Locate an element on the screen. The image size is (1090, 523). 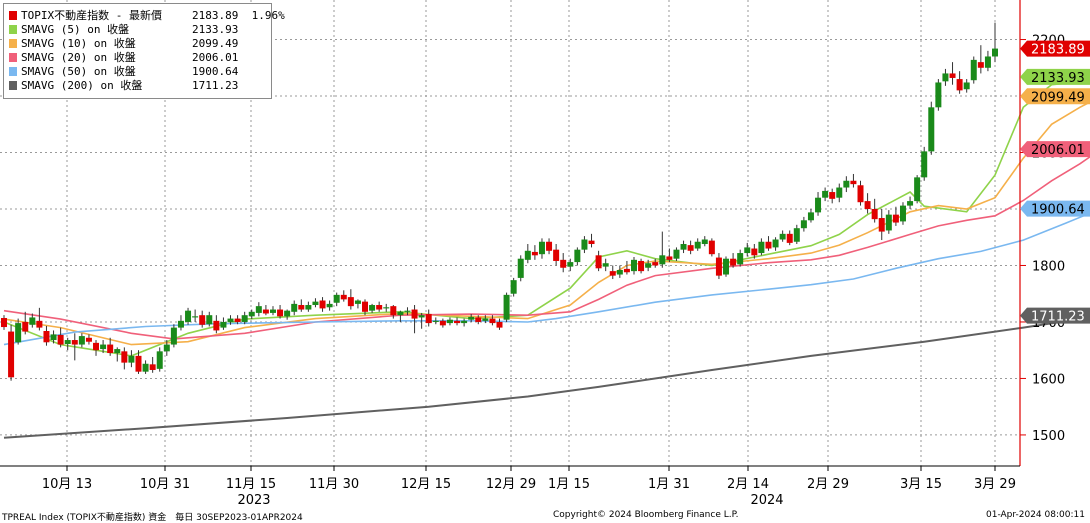
legend-value: 2133.93 is located at coordinates (215, 29).